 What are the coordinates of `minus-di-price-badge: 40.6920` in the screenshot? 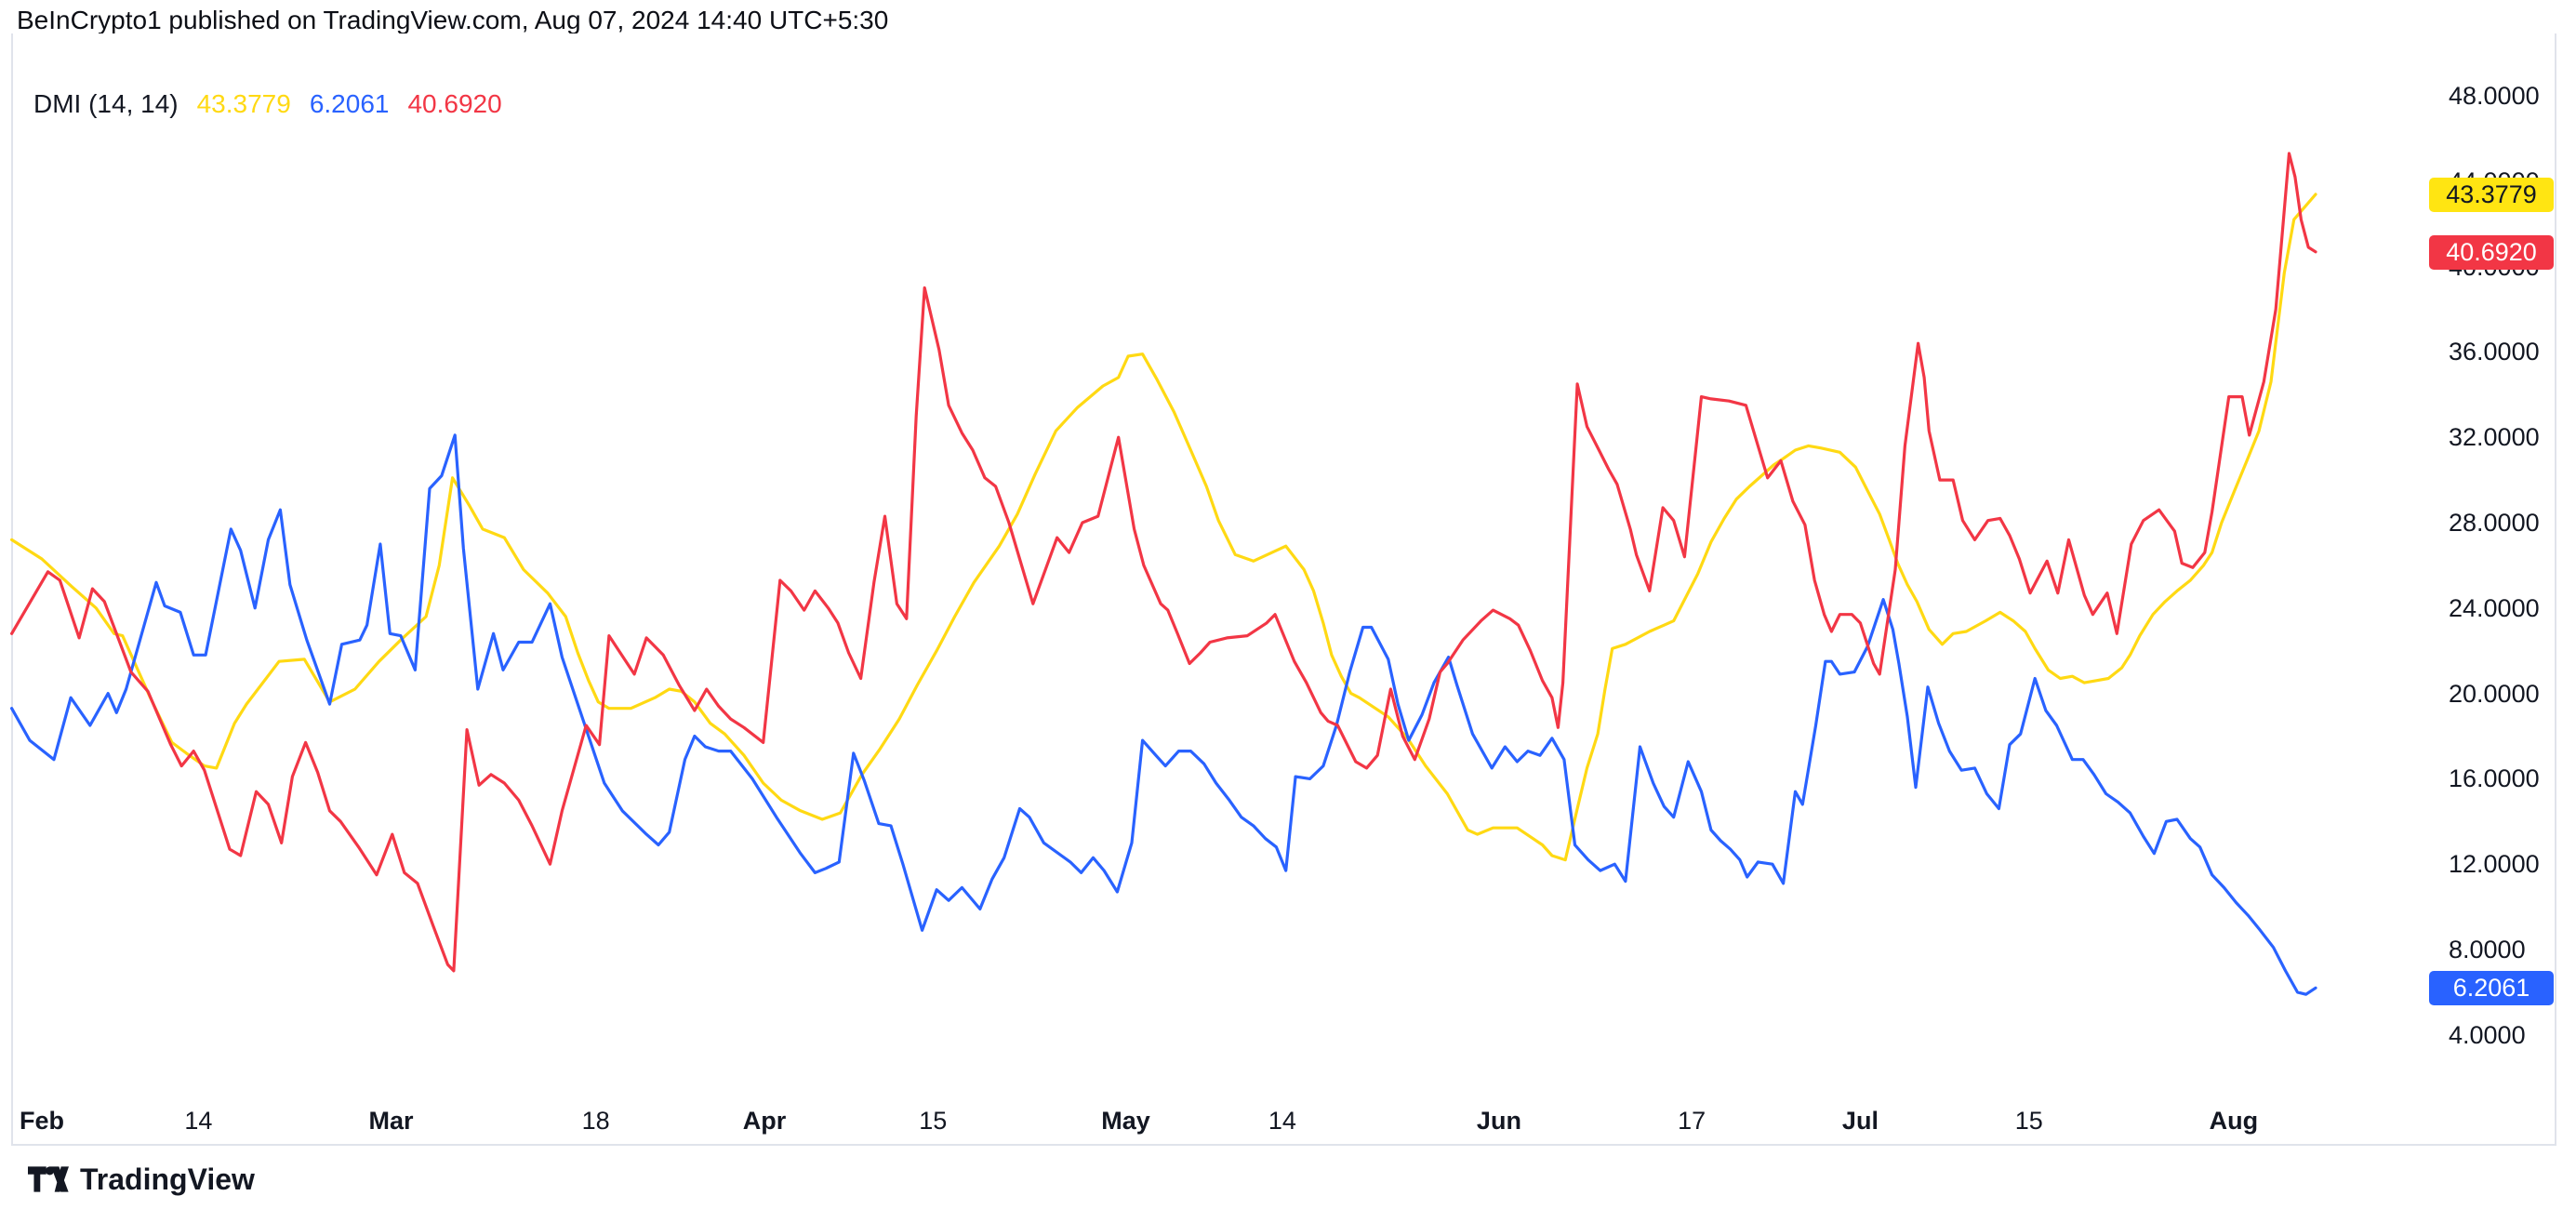 It's located at (2491, 252).